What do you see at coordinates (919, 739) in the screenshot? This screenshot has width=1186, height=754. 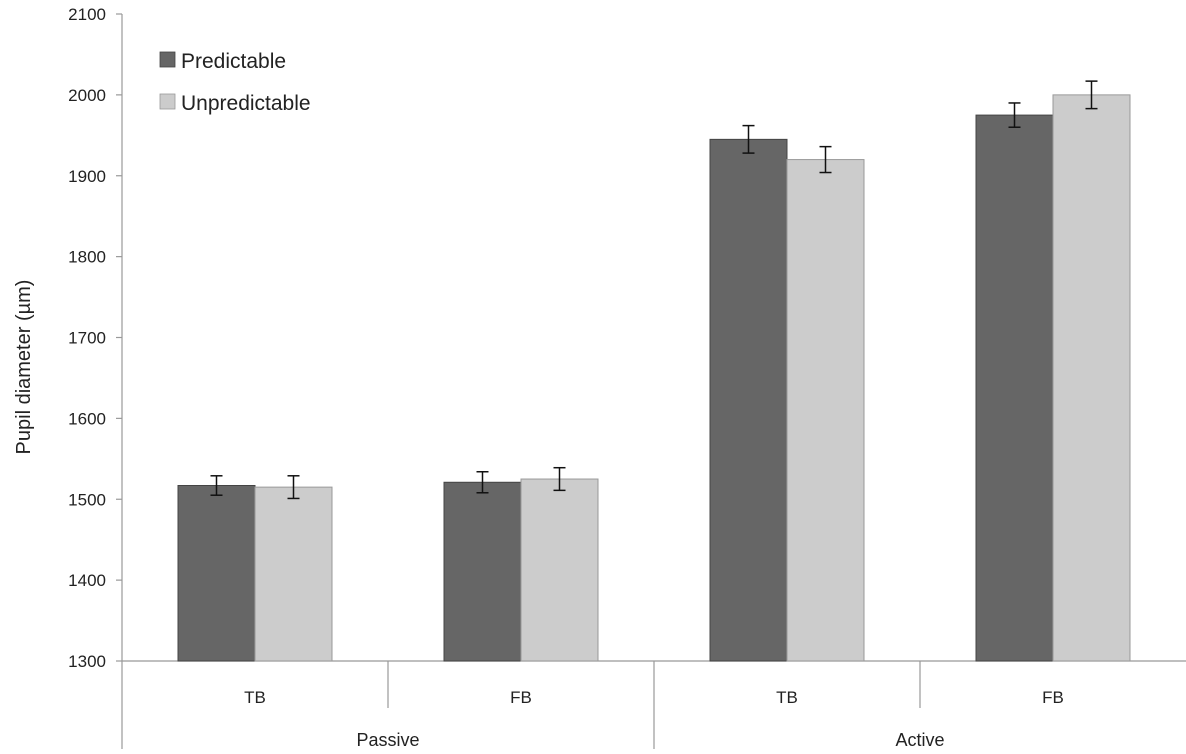 I see `group-label: Active` at bounding box center [919, 739].